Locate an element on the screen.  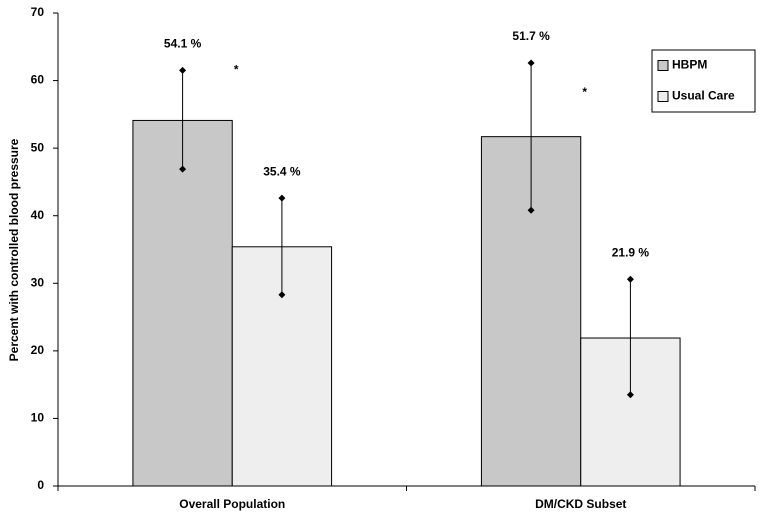
bar is located at coordinates (182, 303).